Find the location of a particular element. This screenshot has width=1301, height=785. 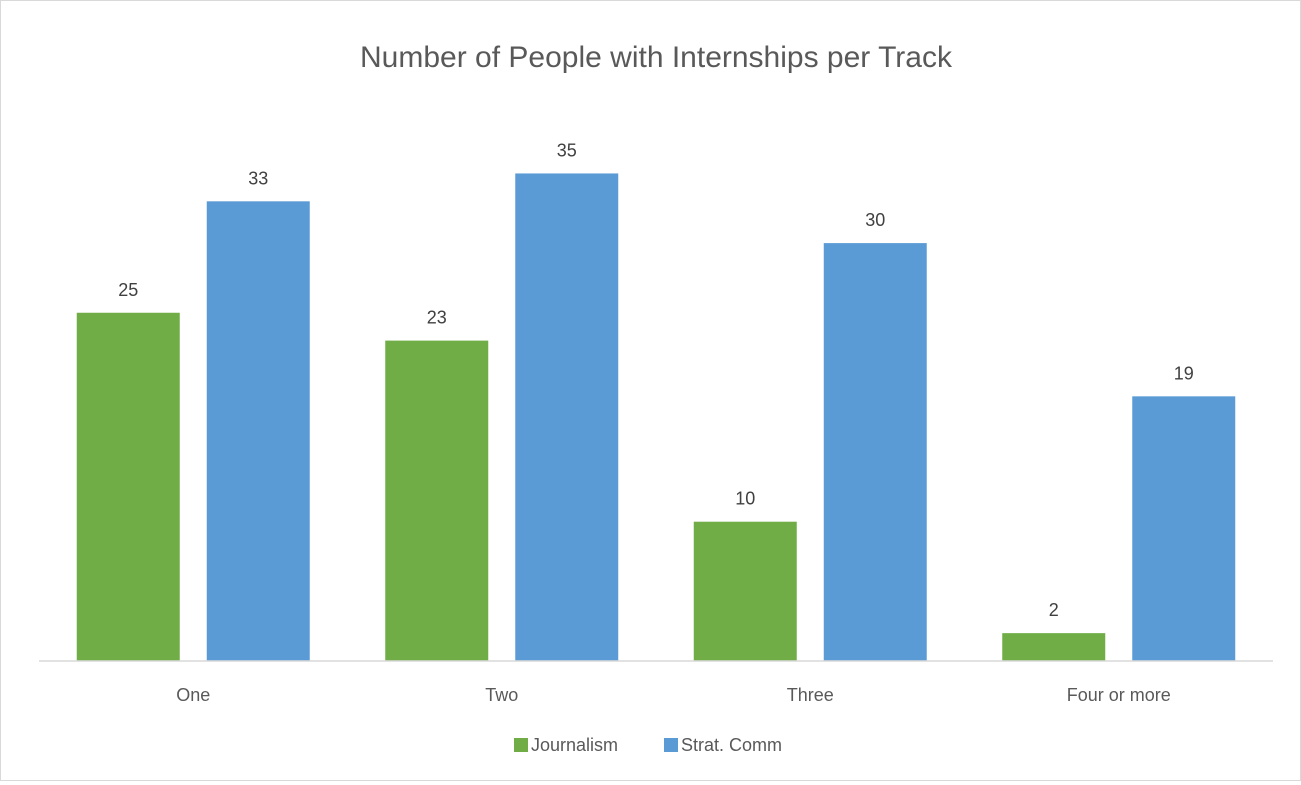

x-tick-label: One is located at coordinates (193, 695).